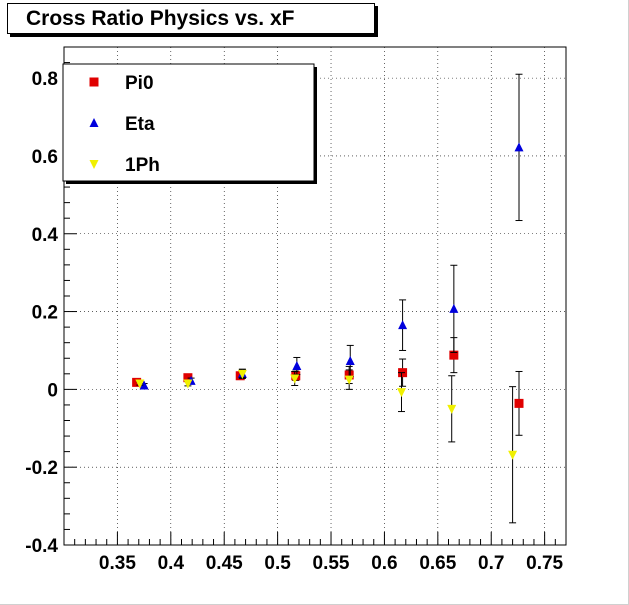 This screenshot has height=605, width=629. What do you see at coordinates (117, 563) in the screenshot?
I see `x-tick-label: 0.35` at bounding box center [117, 563].